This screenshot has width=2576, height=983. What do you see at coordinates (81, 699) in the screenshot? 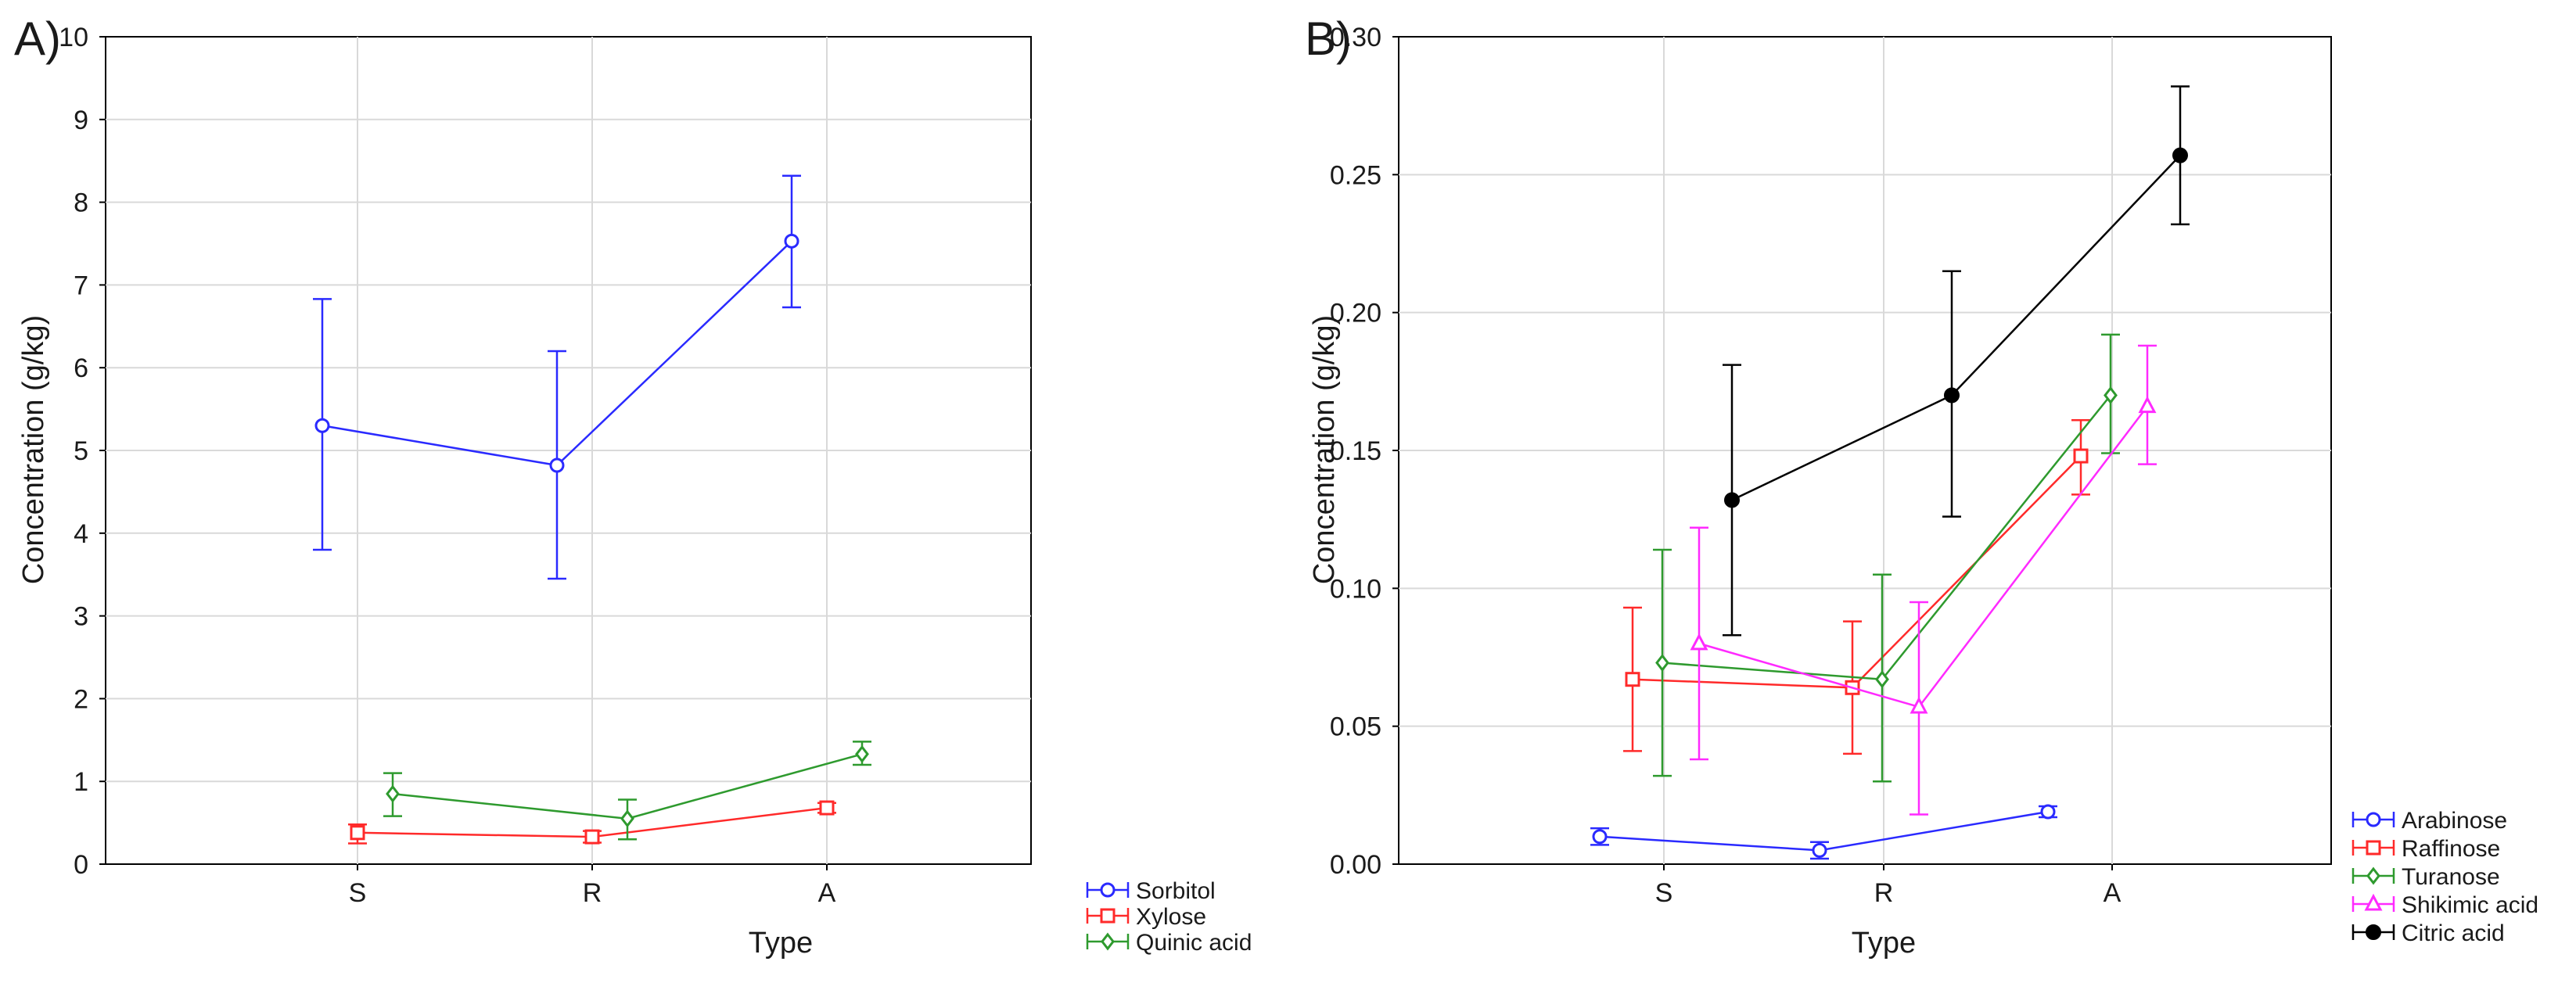
I see `panel-a-y-tick-label: 2` at bounding box center [81, 699].